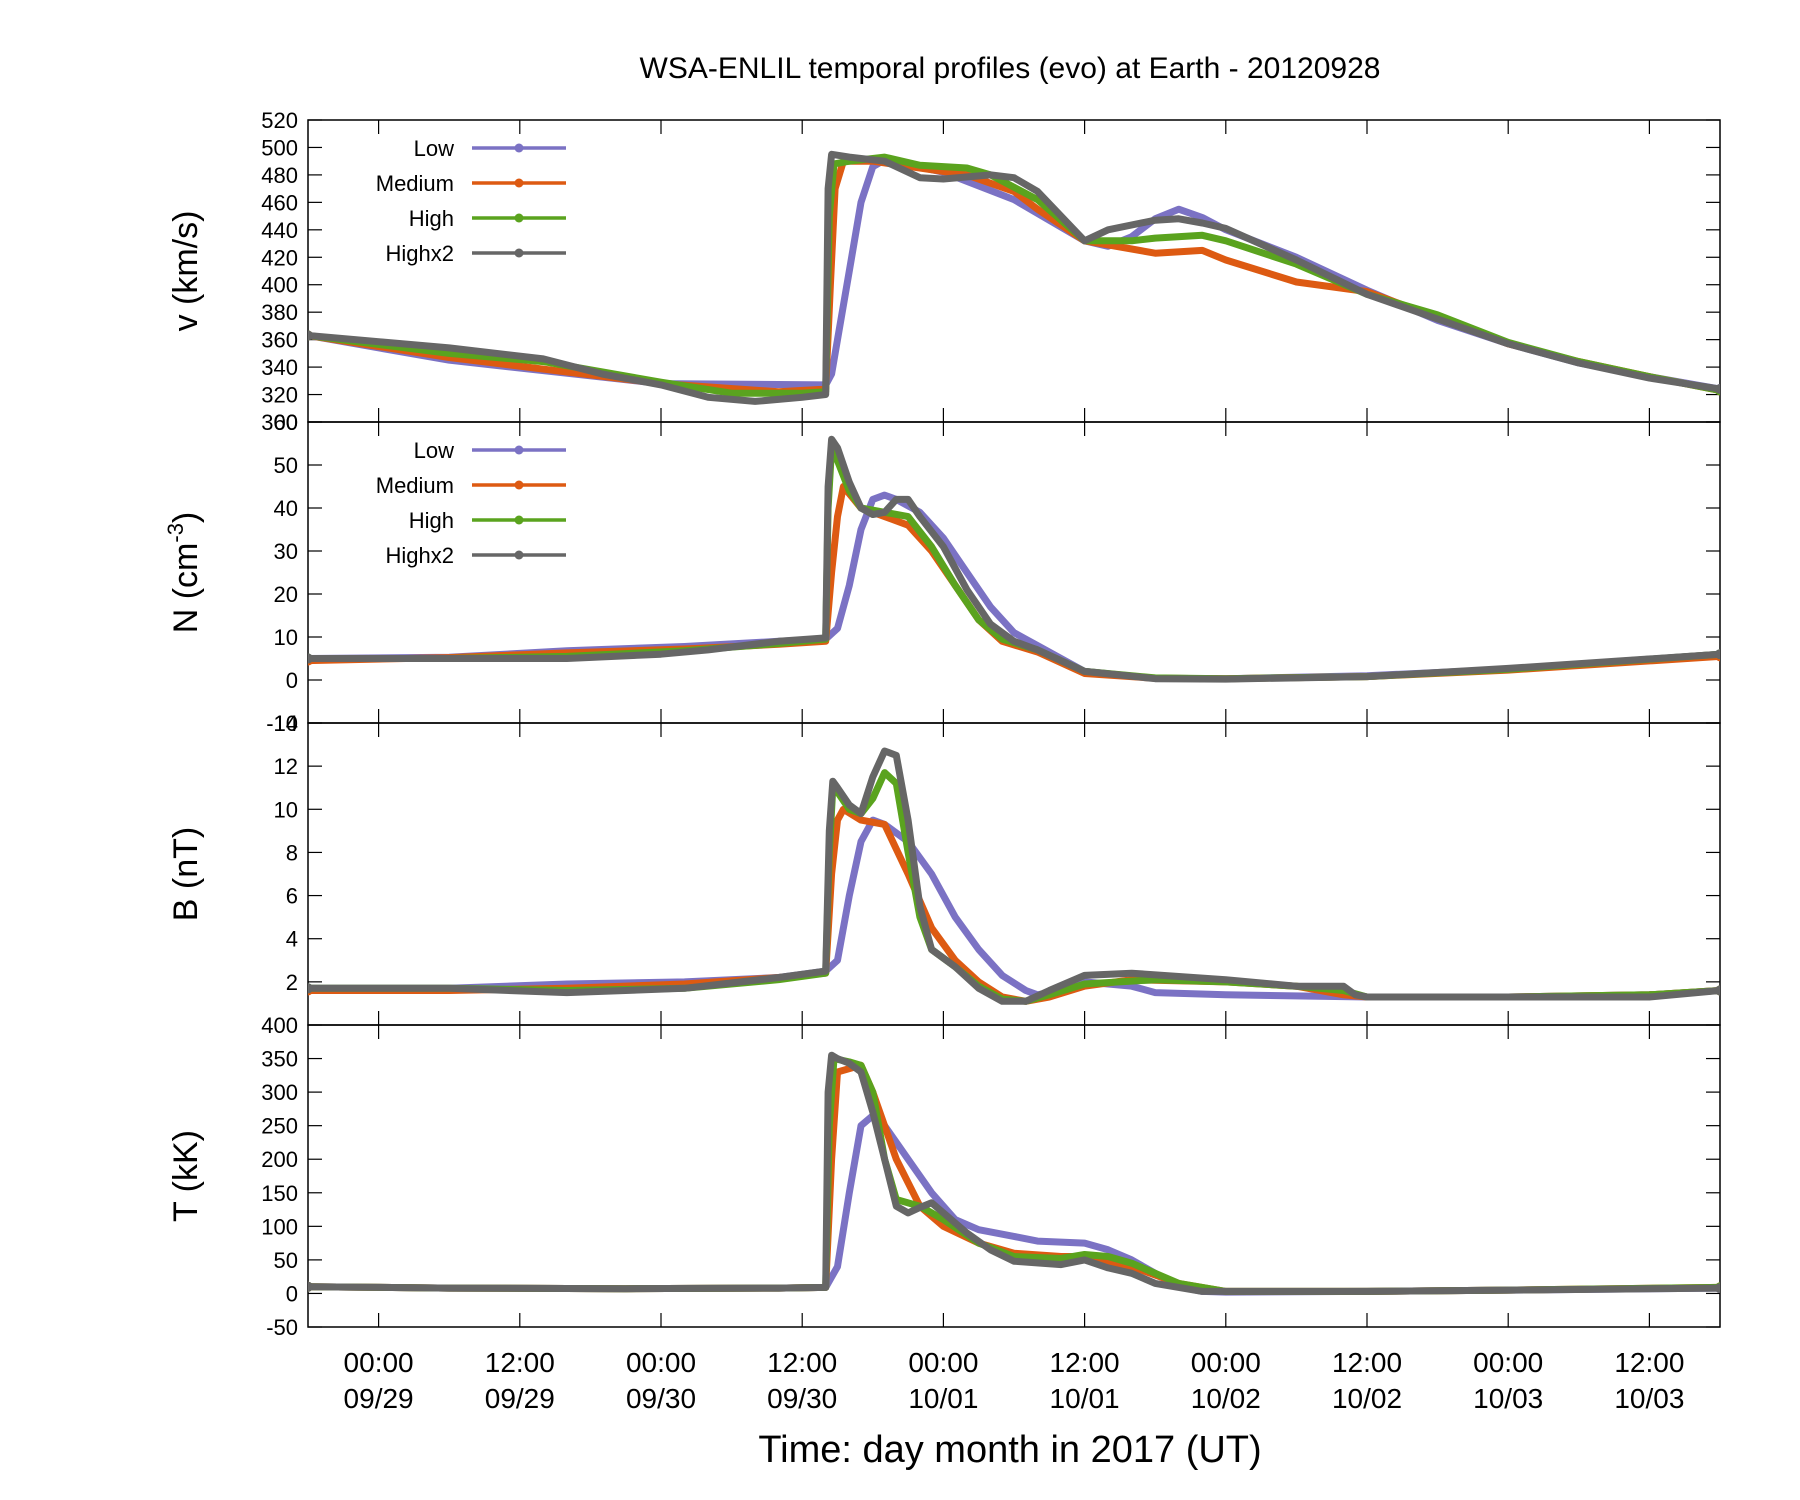 This screenshot has height=1500, width=1800. Describe the element at coordinates (286, 465) in the screenshot. I see `panel-N-ytick-label: 50` at that location.